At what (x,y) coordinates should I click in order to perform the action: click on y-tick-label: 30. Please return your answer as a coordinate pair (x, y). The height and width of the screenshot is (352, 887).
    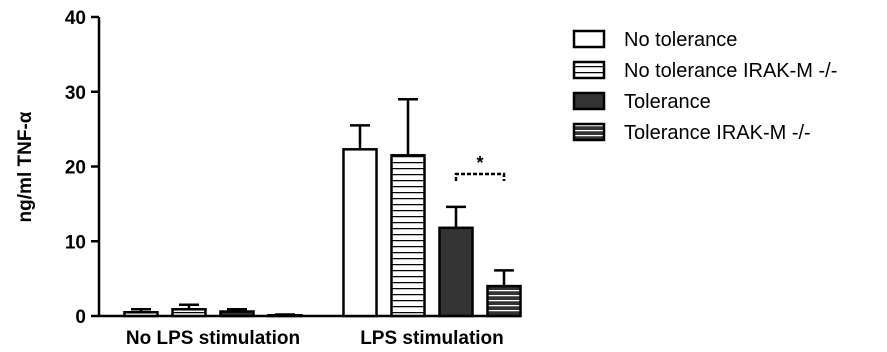
    Looking at the image, I should click on (75, 93).